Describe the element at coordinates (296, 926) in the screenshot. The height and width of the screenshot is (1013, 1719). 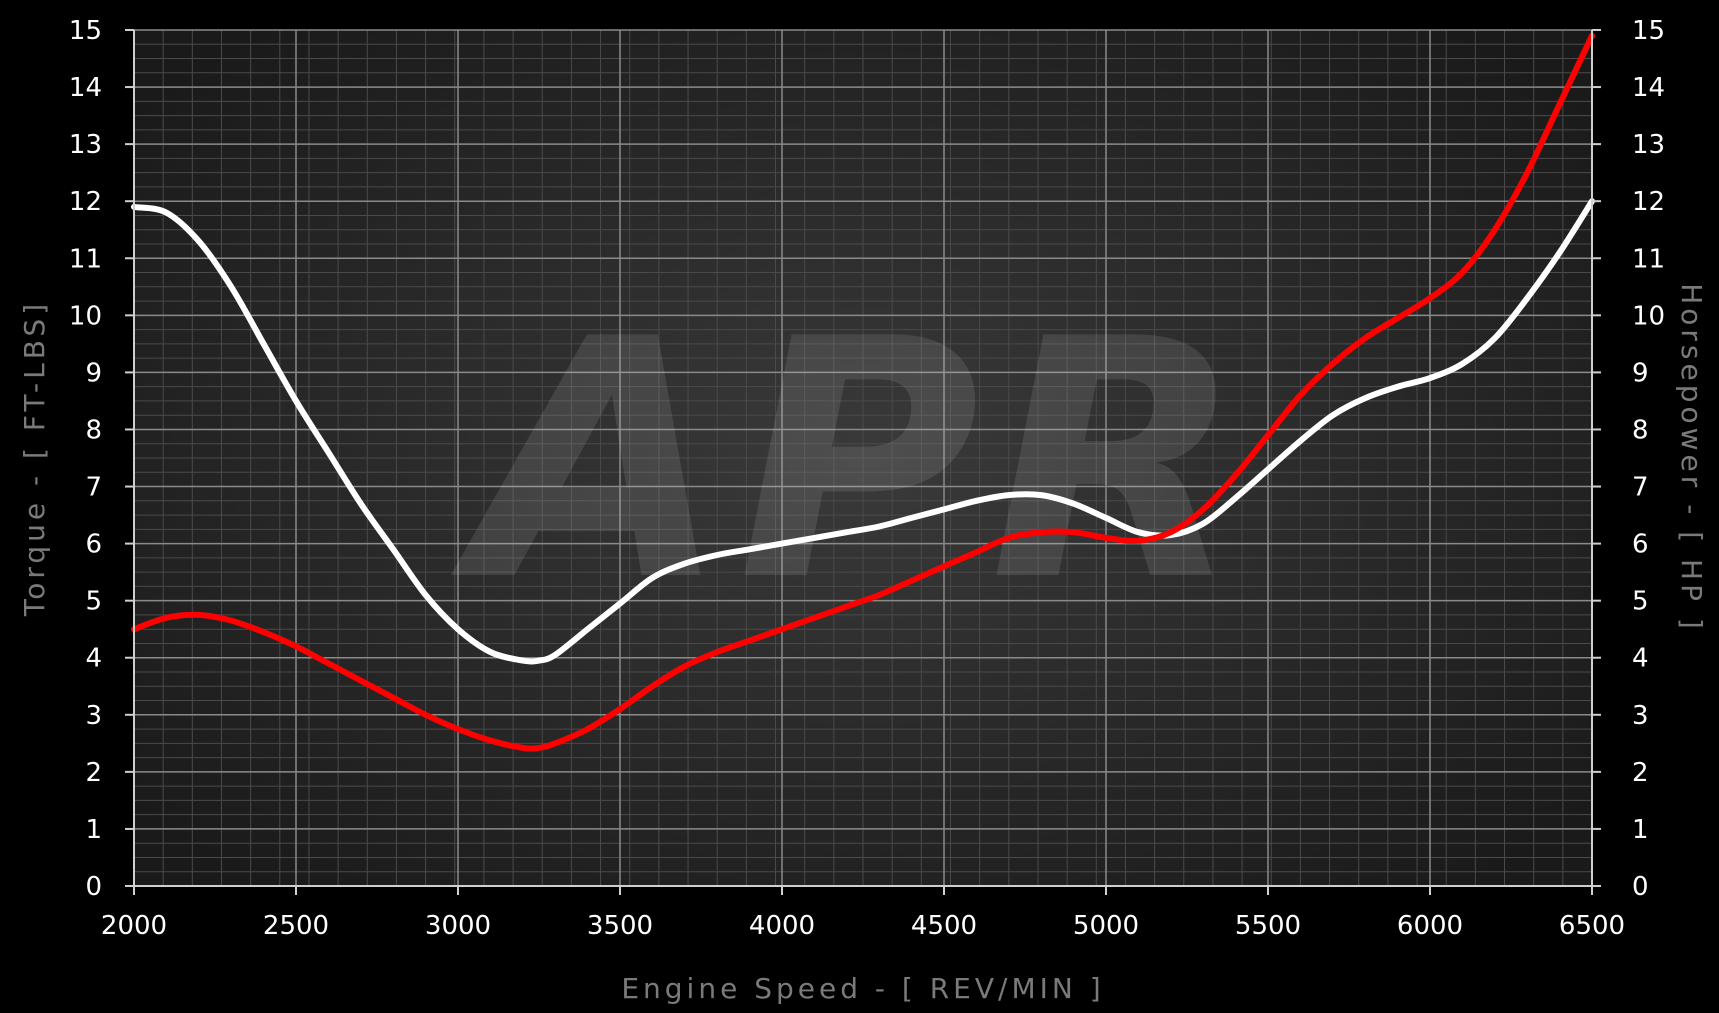
I see `x-tick-label: 2500` at that location.